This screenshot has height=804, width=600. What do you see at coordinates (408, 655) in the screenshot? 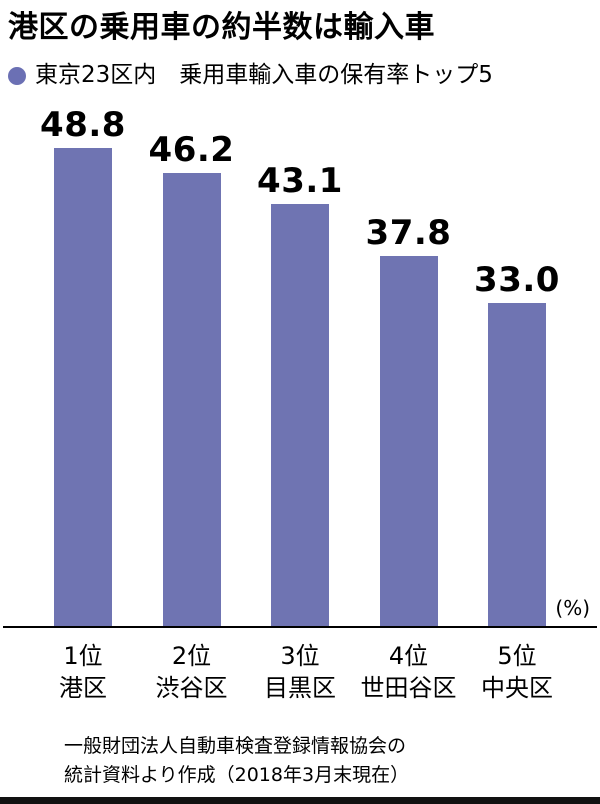
I see `category-rank: 4位` at bounding box center [408, 655].